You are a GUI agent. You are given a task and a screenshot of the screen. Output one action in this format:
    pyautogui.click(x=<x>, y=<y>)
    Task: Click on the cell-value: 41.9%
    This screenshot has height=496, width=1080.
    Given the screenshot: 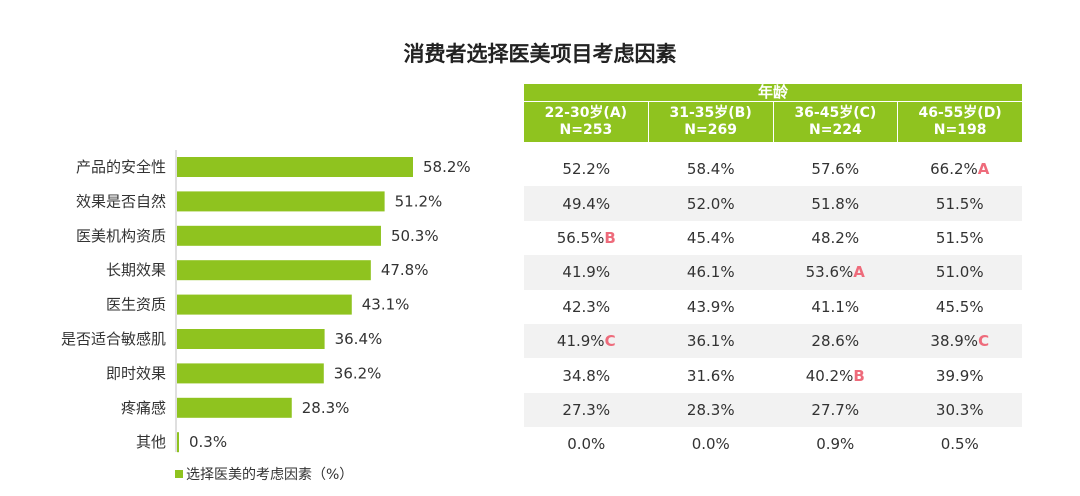 What is the action you would take?
    pyautogui.click(x=586, y=272)
    